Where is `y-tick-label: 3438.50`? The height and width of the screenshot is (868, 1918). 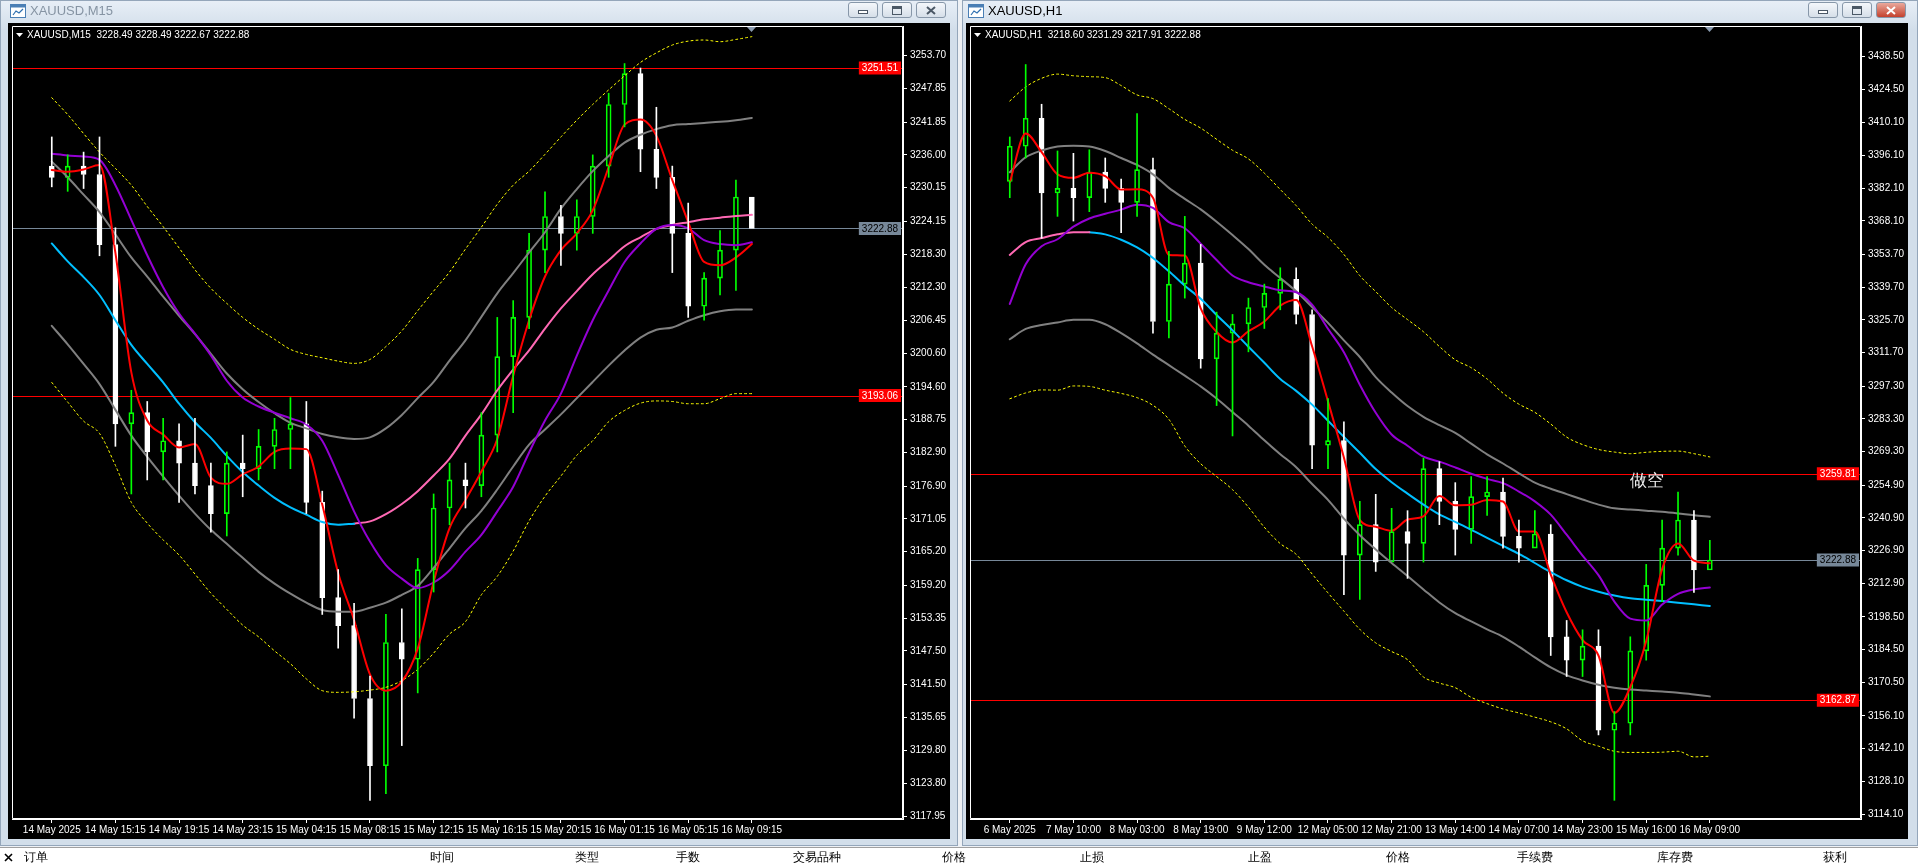
y-tick-label: 3438.50 is located at coordinates (1886, 56).